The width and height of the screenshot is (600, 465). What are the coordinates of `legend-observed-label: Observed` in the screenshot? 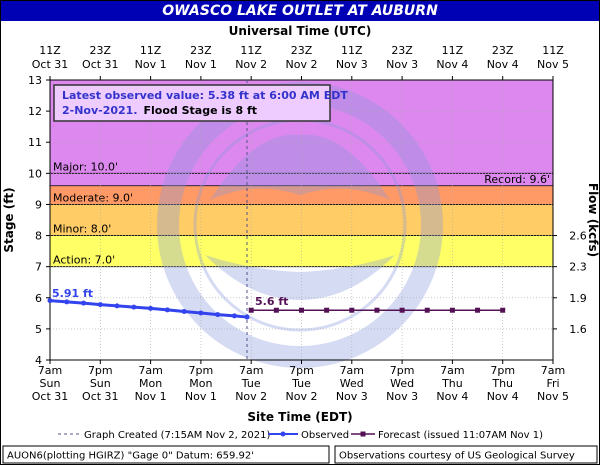 It's located at (325, 435).